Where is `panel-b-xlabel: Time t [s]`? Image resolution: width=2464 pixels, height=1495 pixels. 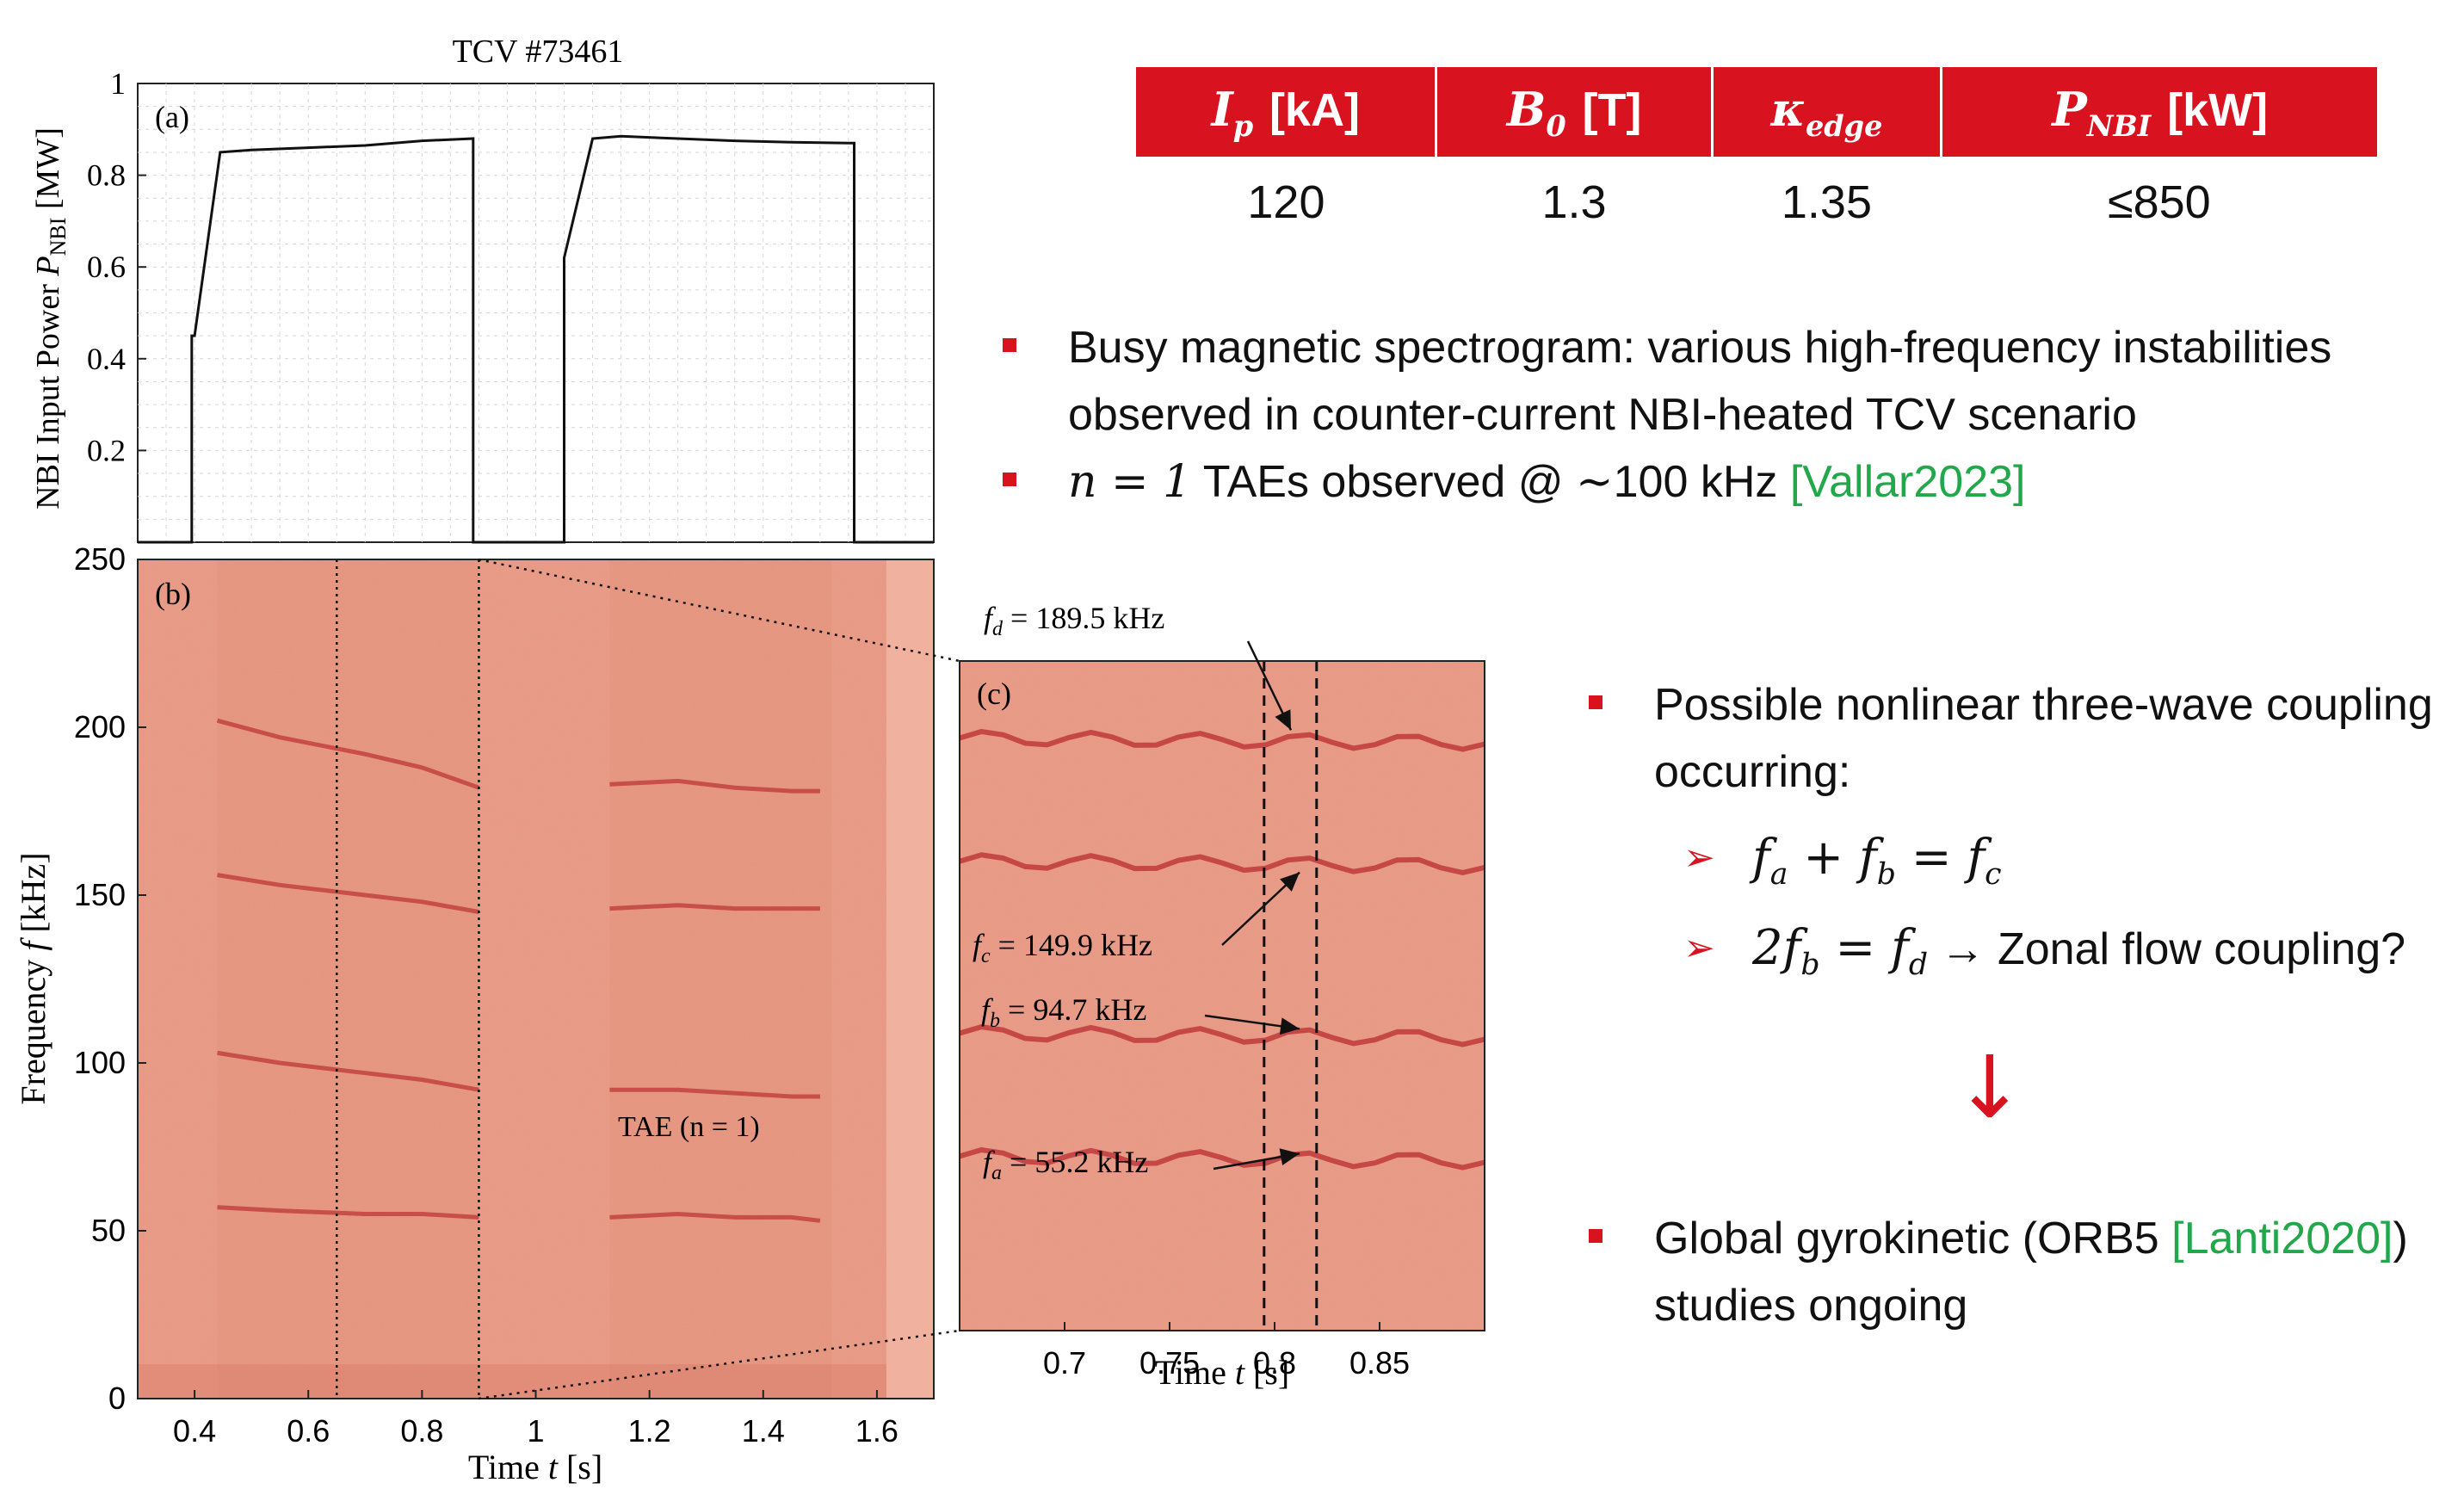 panel-b-xlabel: Time t [s] is located at coordinates (535, 1467).